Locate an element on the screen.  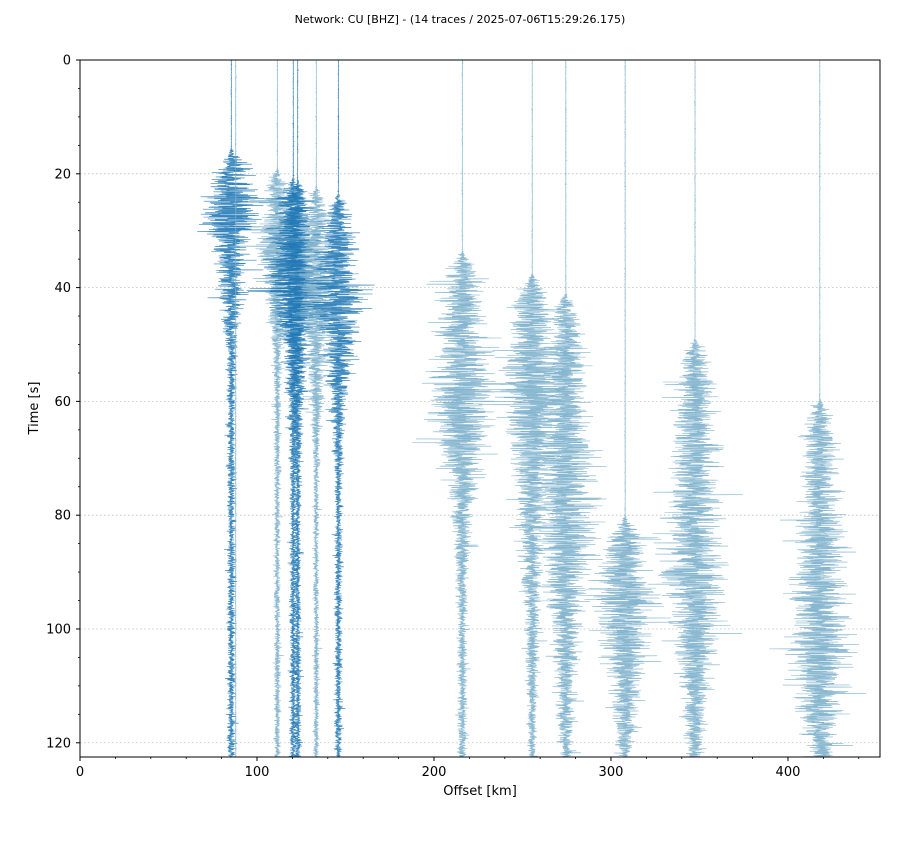
y-tick-label-40: 40 is located at coordinates (62, 288).